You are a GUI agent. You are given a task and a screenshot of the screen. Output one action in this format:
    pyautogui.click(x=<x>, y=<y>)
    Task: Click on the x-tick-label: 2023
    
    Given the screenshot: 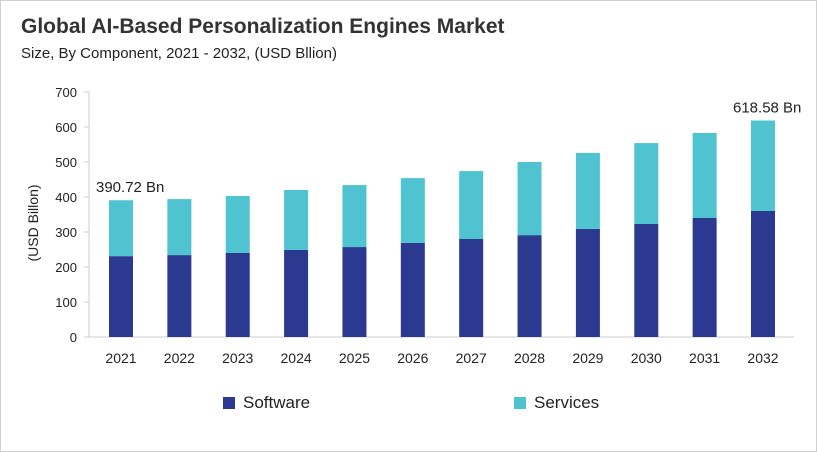 What is the action you would take?
    pyautogui.click(x=237, y=358)
    